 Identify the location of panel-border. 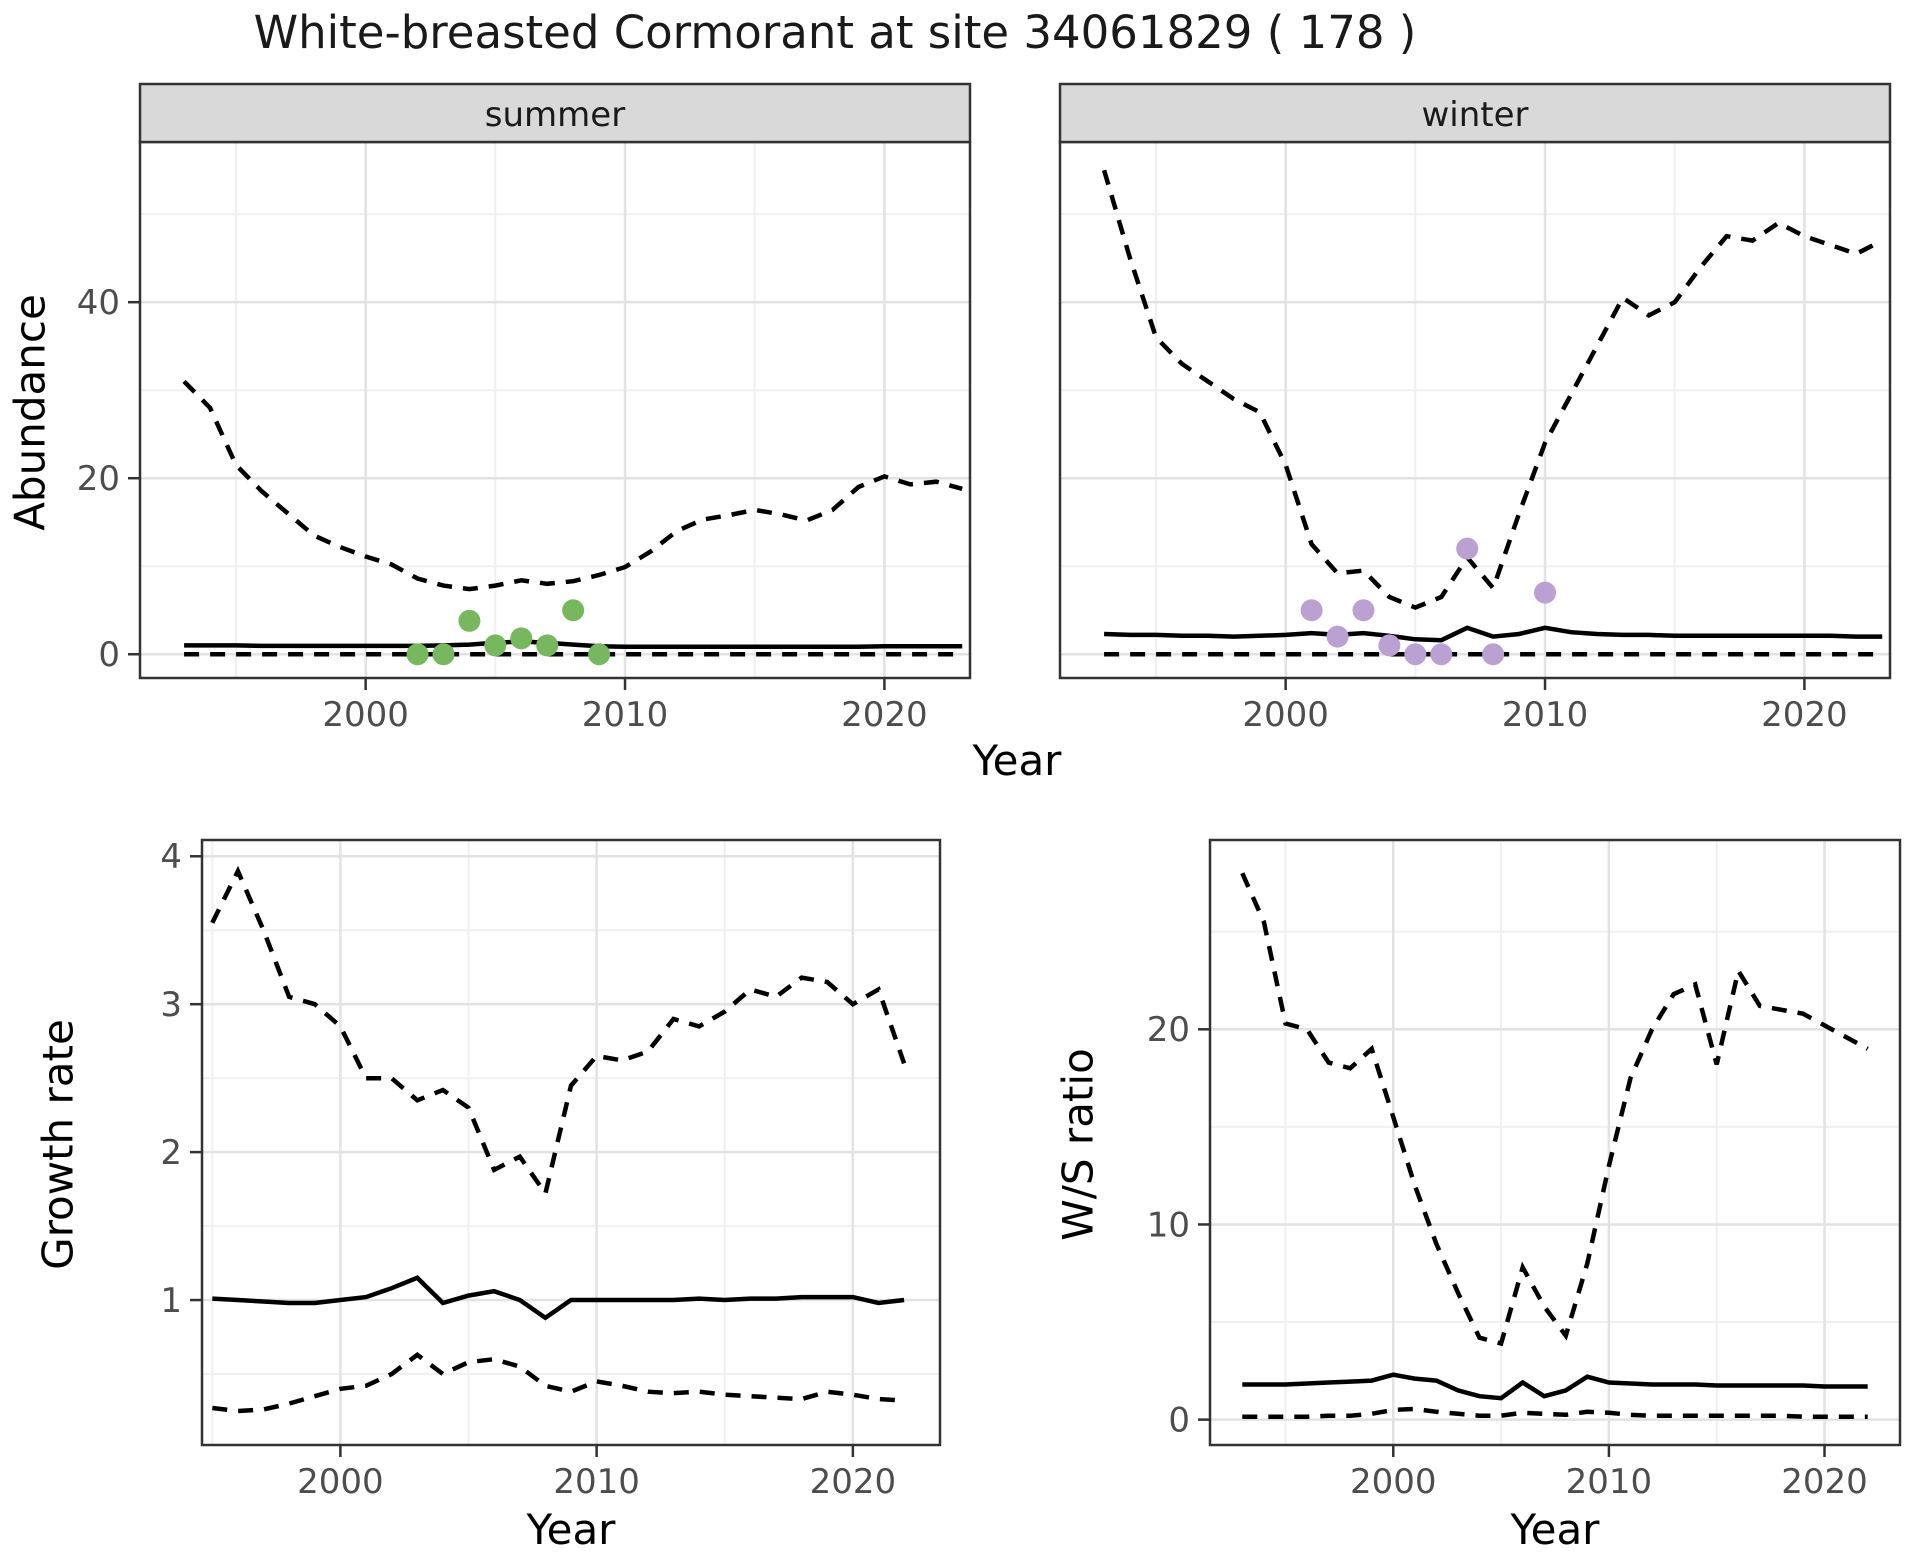
(1555, 1142).